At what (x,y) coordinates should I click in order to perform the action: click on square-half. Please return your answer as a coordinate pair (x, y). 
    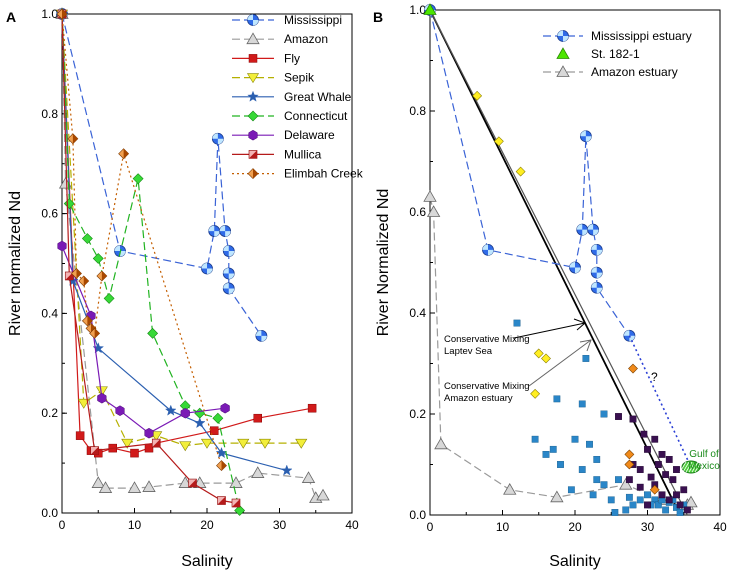
    Looking at the image, I should click on (253, 154).